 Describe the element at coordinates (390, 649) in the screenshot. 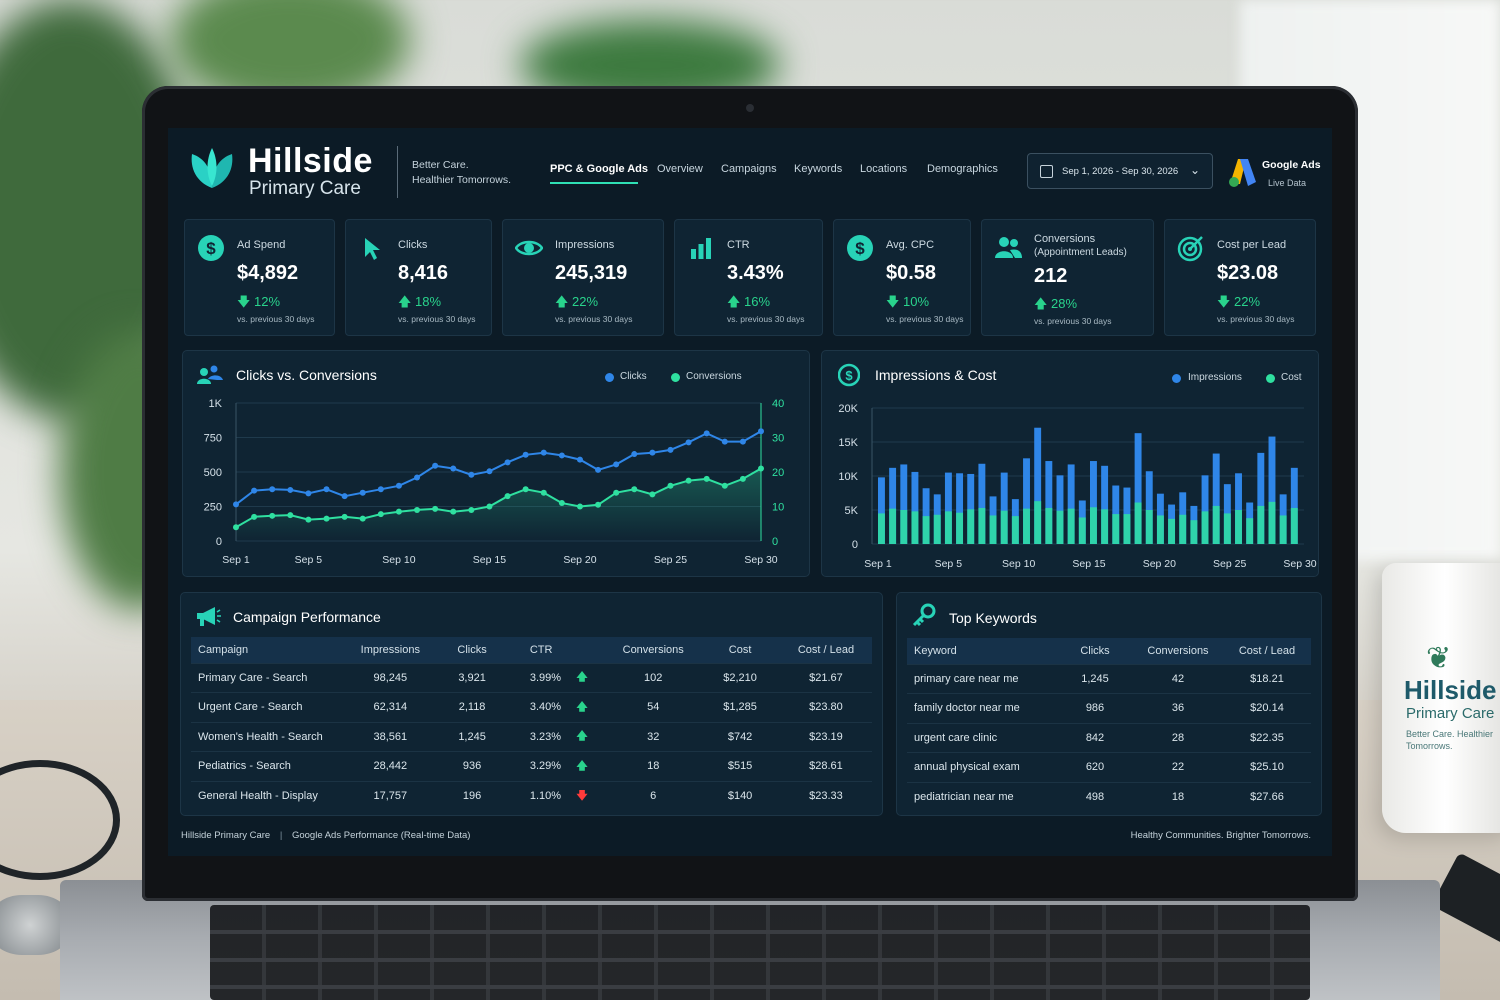

I see `column-header: Impressions` at that location.